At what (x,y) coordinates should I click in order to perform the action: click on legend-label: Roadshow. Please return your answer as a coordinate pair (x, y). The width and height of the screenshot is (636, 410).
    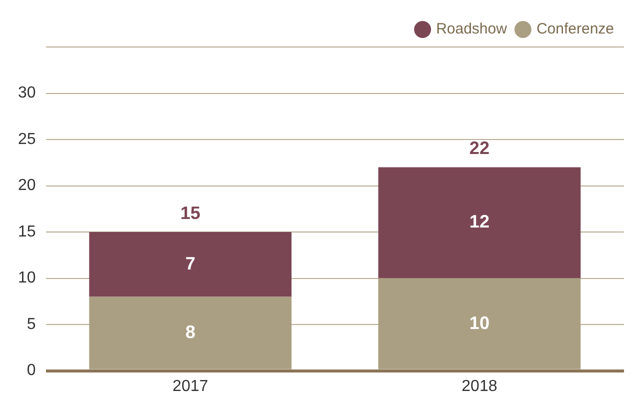
    Looking at the image, I should click on (472, 29).